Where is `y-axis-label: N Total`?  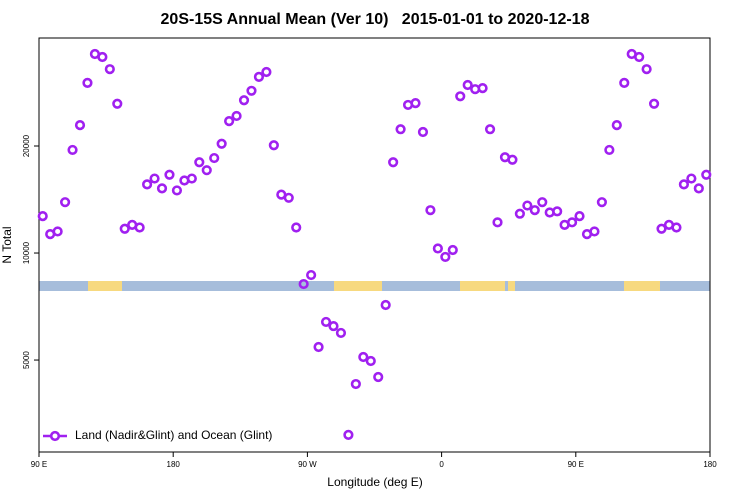
y-axis-label: N Total is located at coordinates (7, 244).